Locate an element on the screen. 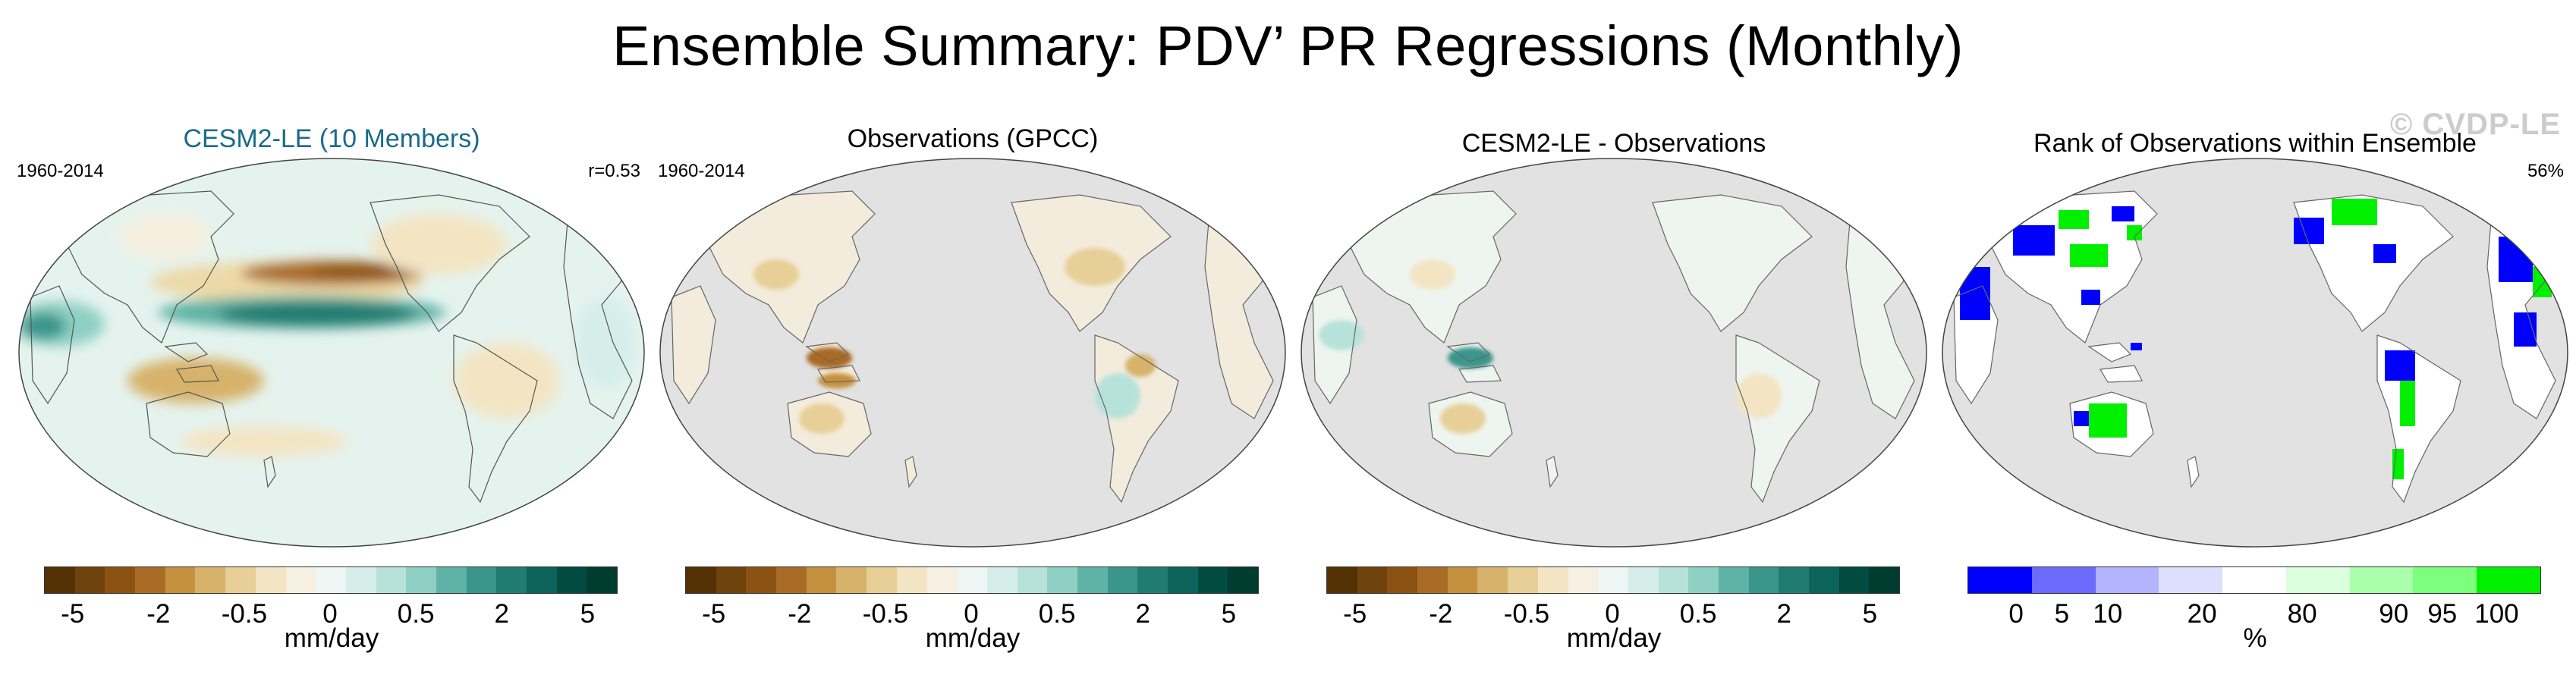  observations-map is located at coordinates (972, 353).